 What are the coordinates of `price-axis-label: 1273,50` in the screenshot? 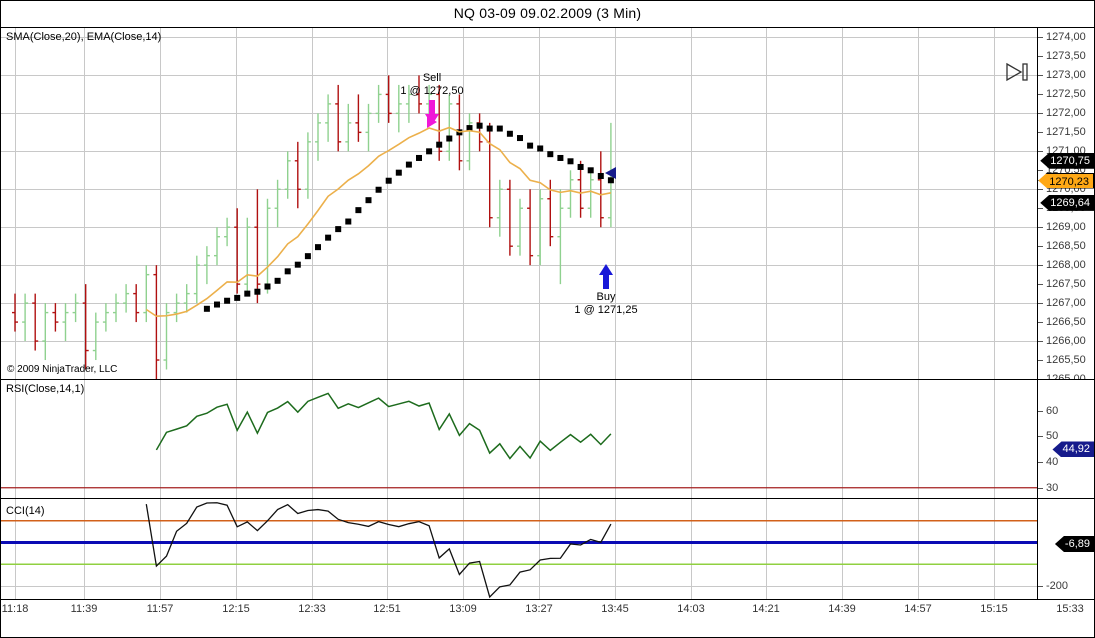 It's located at (1066, 56).